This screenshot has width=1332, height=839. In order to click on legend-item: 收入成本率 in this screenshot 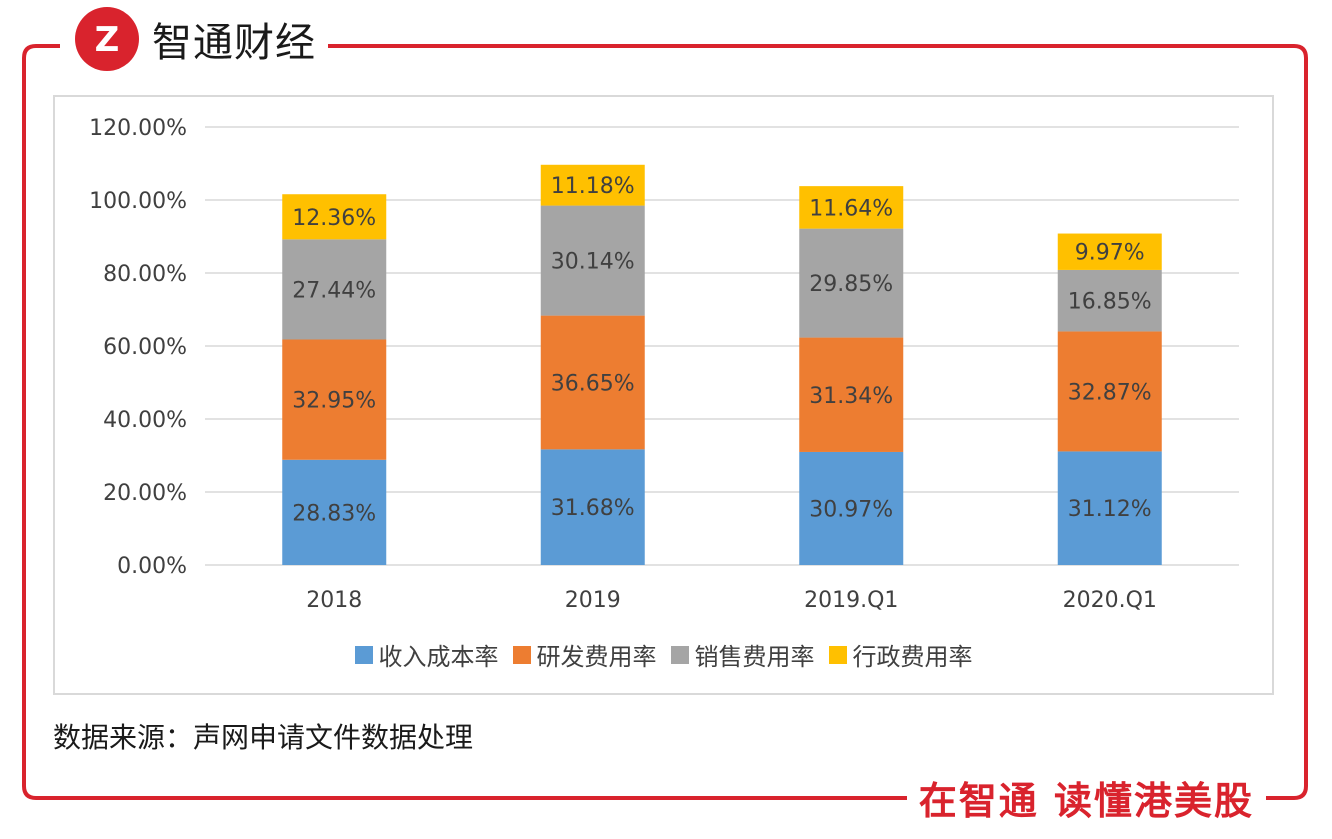, I will do `click(426, 654)`.